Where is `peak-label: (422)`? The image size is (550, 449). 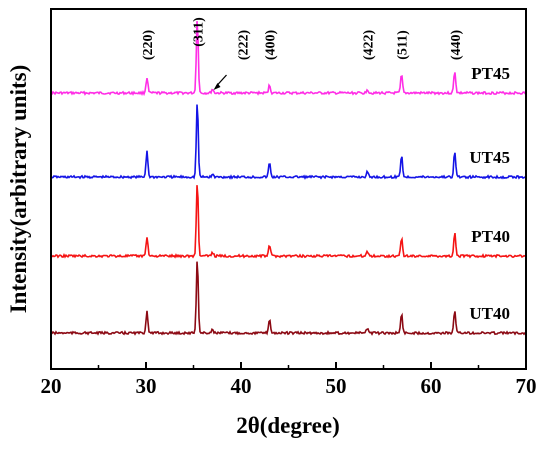
peak-label: (422) is located at coordinates (368, 45).